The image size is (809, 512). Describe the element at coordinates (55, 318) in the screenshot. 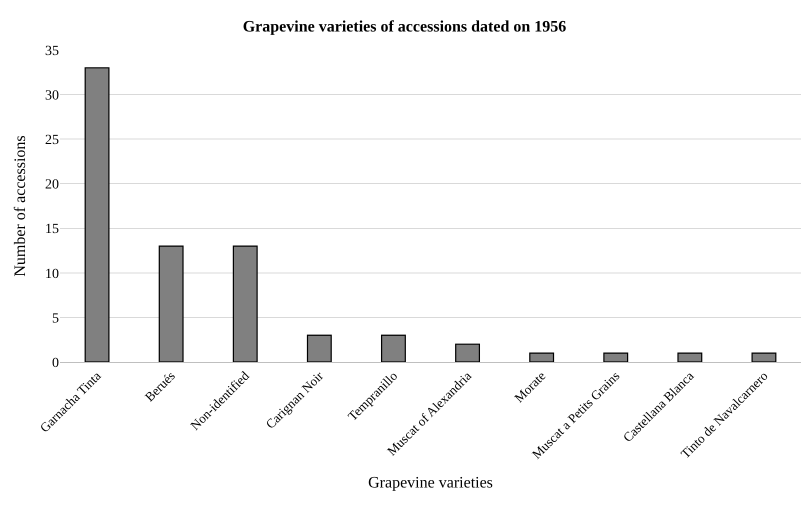

I see `y-tick-label: 5` at that location.